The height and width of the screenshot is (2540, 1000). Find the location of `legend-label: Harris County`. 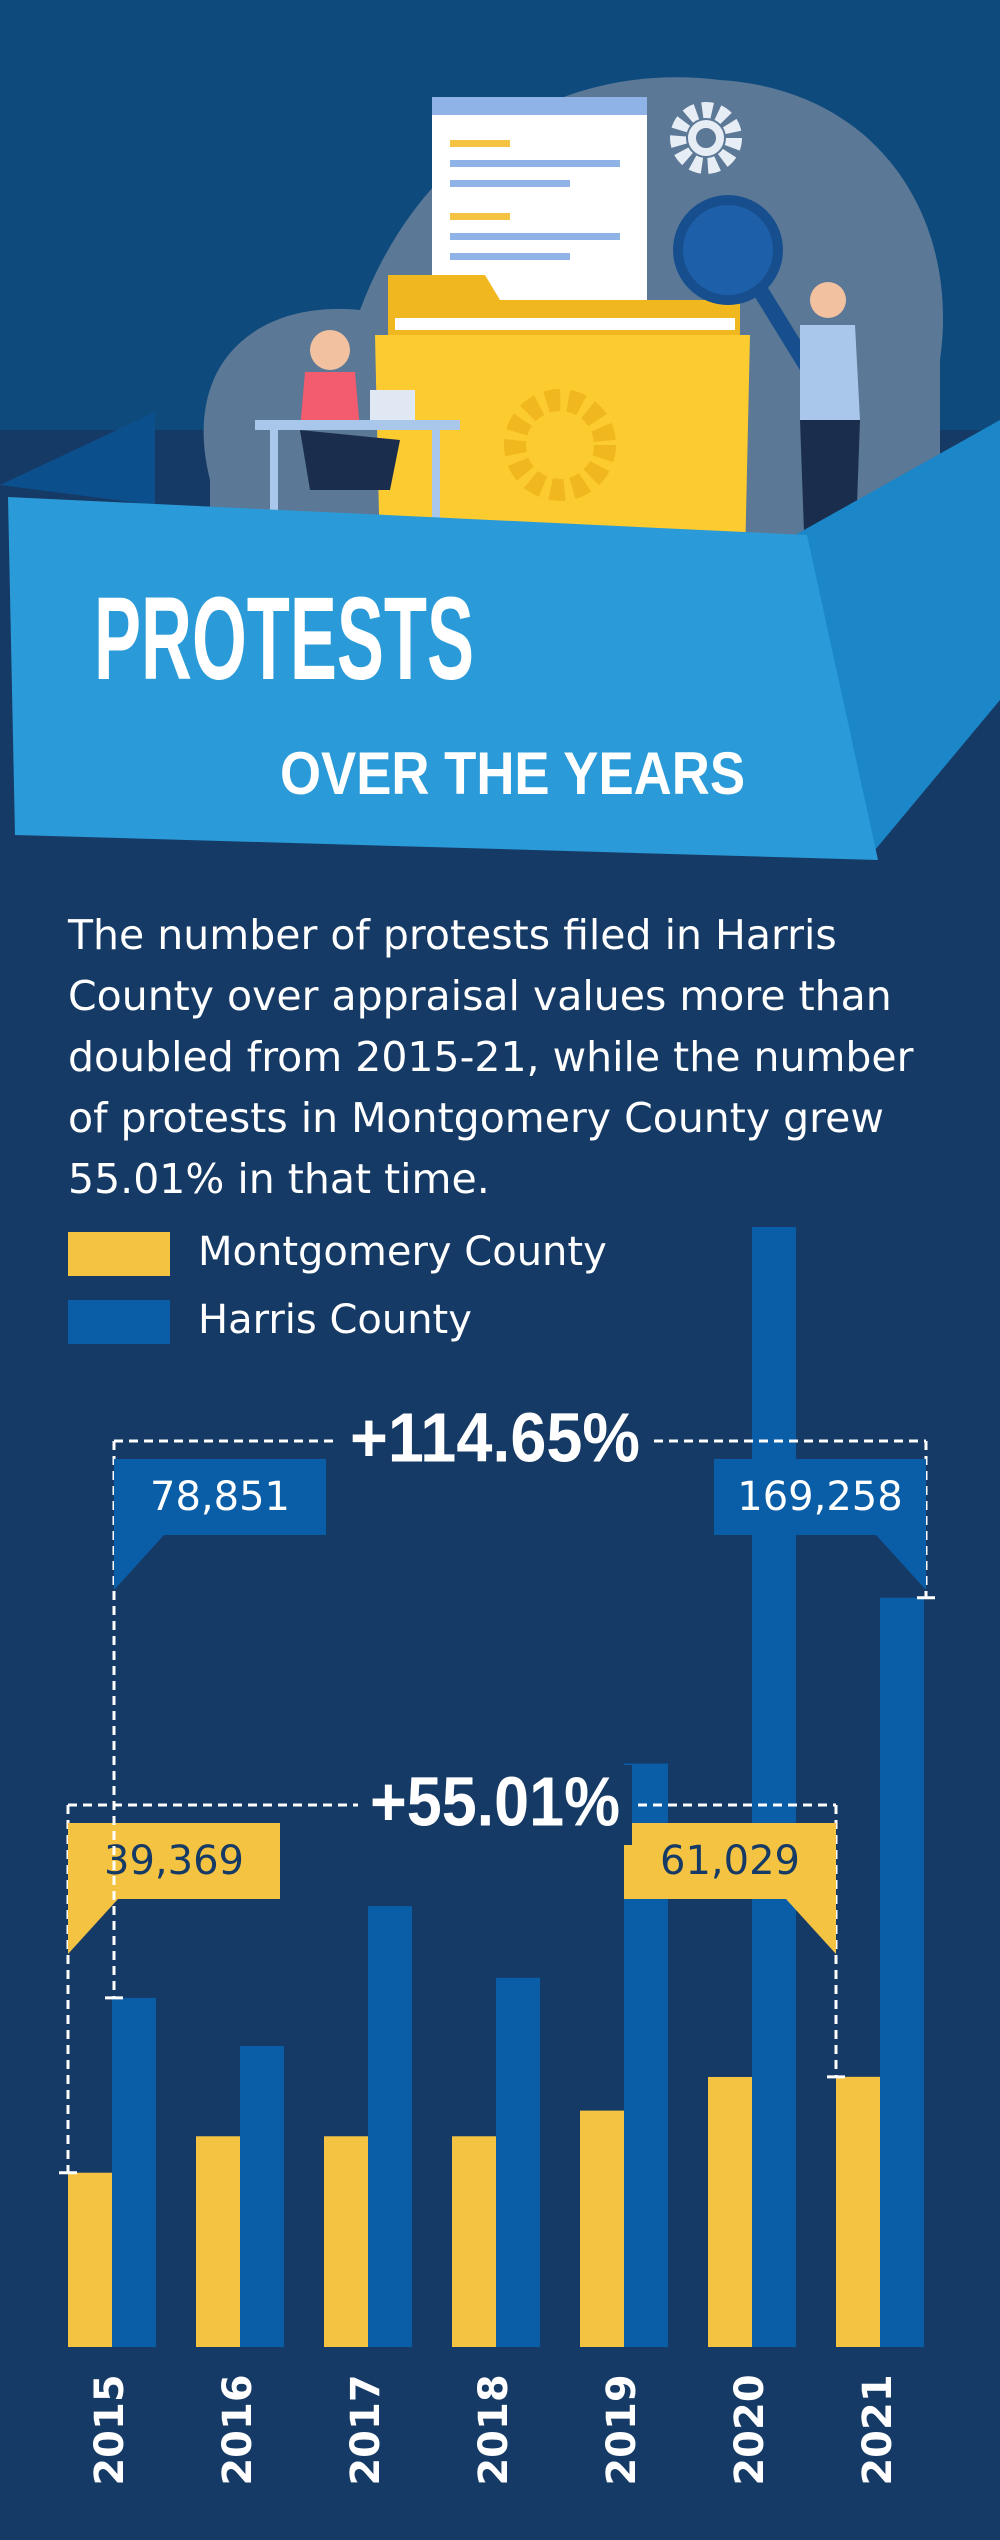

legend-label: Harris County is located at coordinates (335, 1320).